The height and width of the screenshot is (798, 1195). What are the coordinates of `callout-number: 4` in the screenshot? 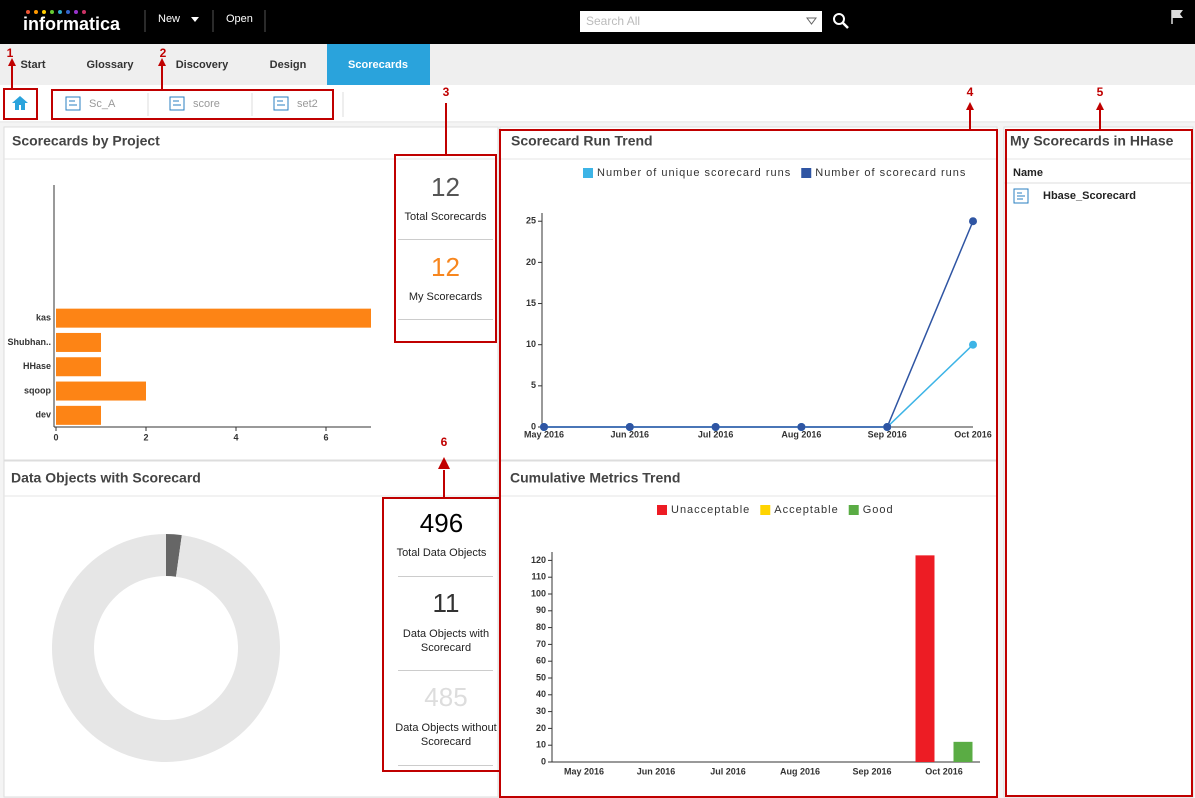 It's located at (970, 92).